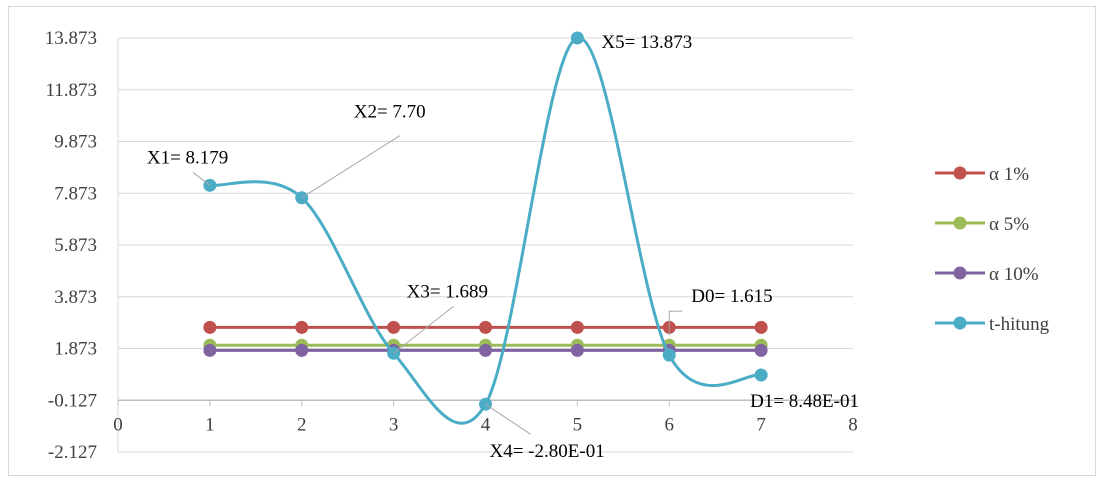 The width and height of the screenshot is (1102, 481). I want to click on legend-label: t-hitung, so click(1019, 324).